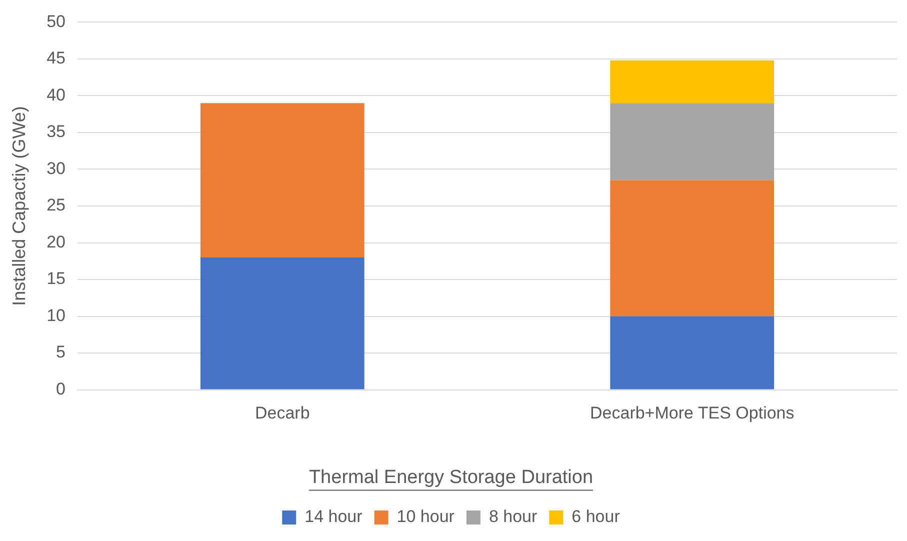 Image resolution: width=907 pixels, height=541 pixels. What do you see at coordinates (692, 413) in the screenshot?
I see `x-tick-label: Decarb+More TES Options` at bounding box center [692, 413].